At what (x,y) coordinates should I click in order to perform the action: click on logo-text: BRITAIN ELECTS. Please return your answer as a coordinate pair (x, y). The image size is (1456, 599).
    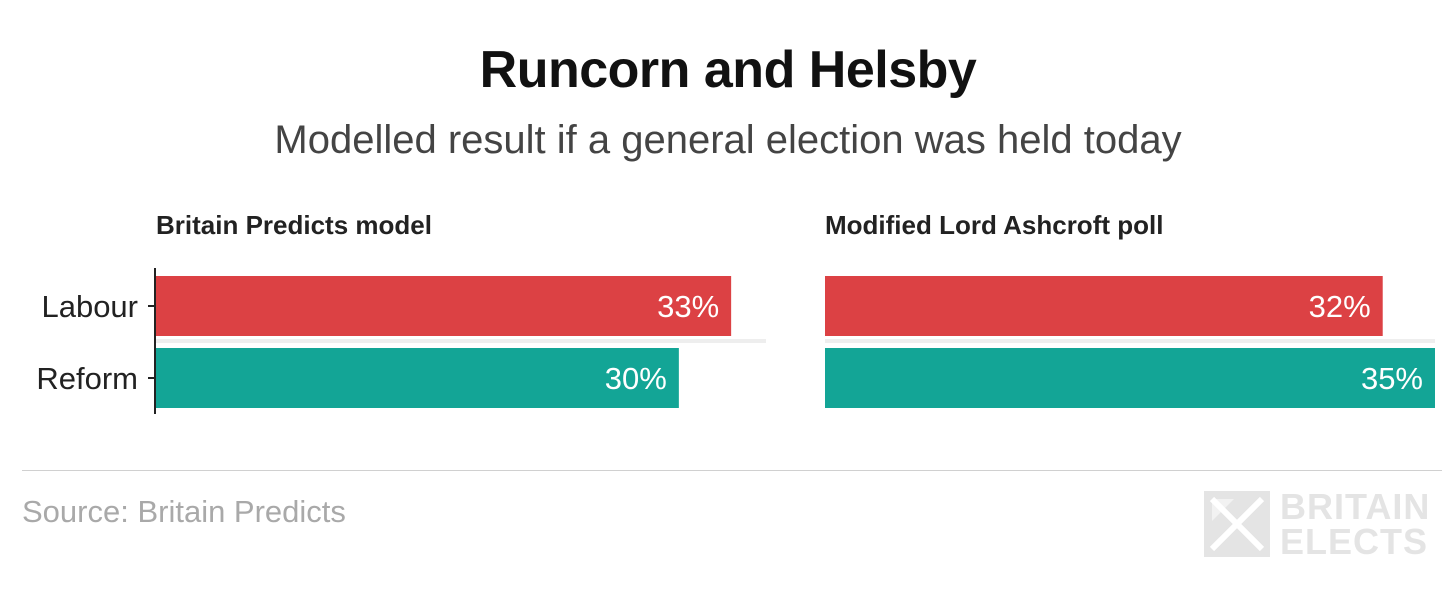
    Looking at the image, I should click on (1355, 524).